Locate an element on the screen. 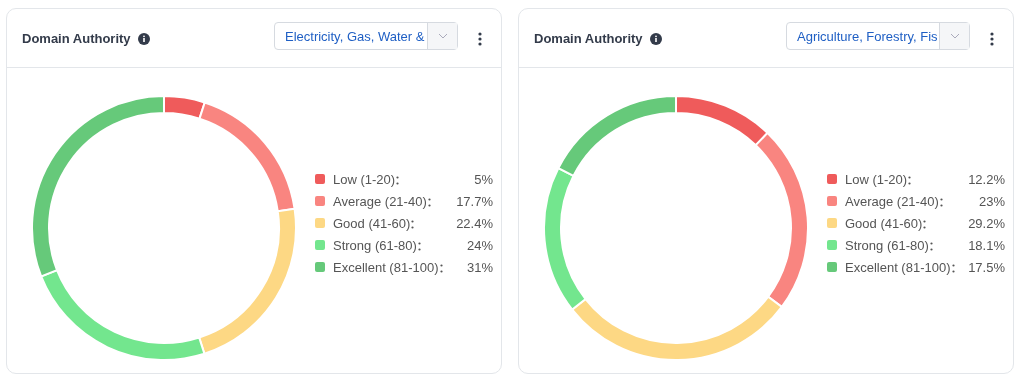 This screenshot has width=1023, height=382. data-label: 17.5% is located at coordinates (986, 267).